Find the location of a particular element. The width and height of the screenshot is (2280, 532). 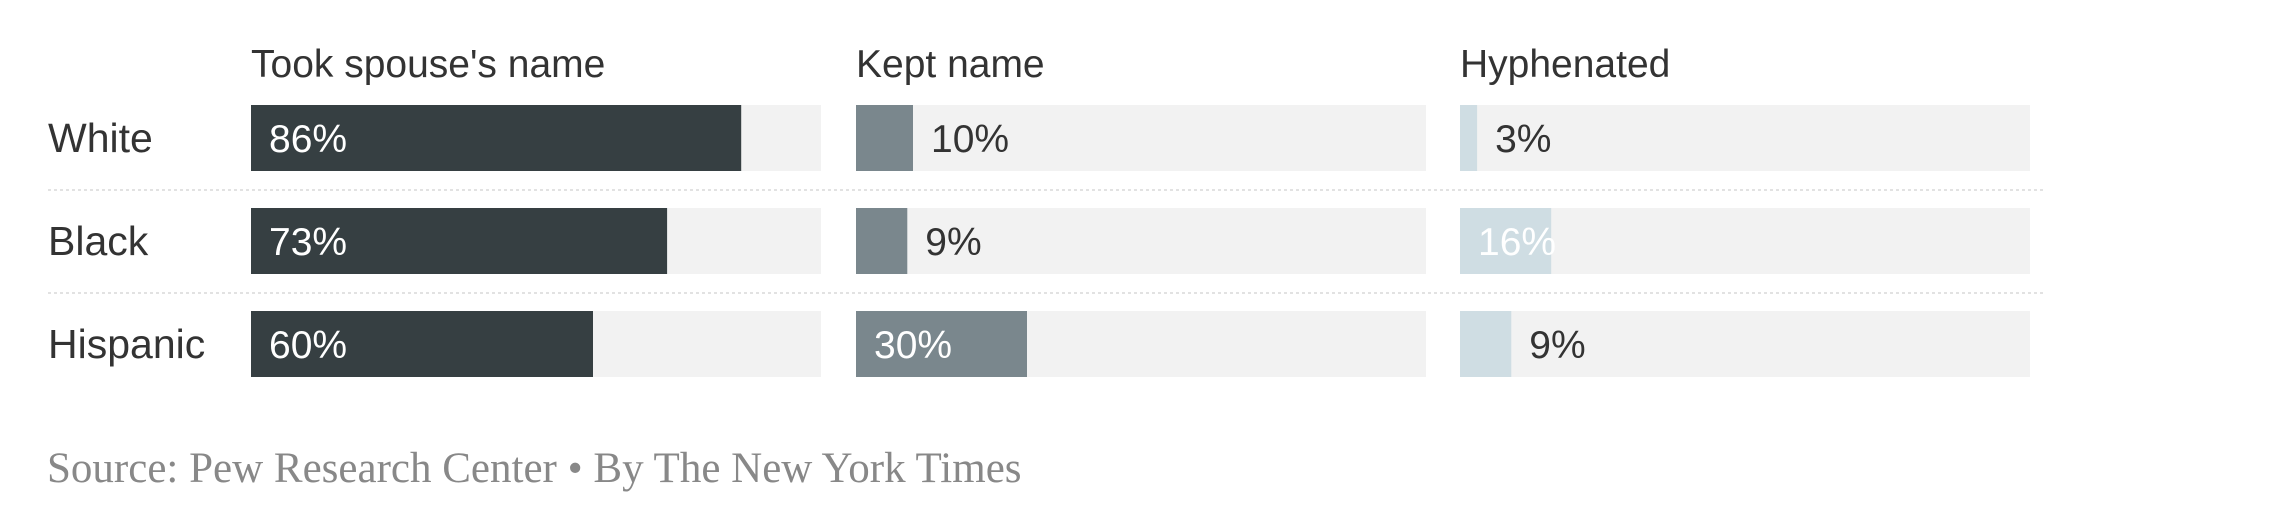

data-label: 3% is located at coordinates (1523, 139).